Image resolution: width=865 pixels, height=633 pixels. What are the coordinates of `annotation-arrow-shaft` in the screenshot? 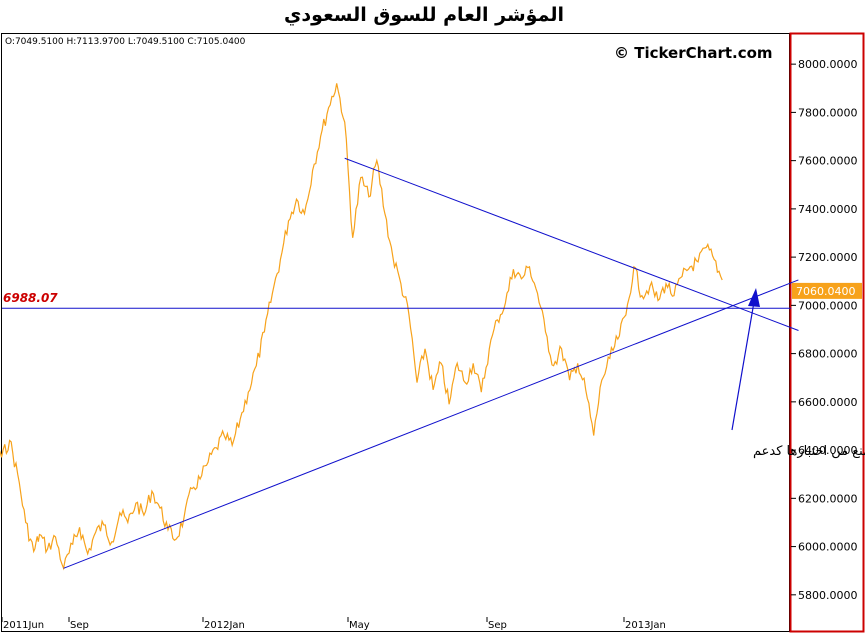 It's located at (743, 366).